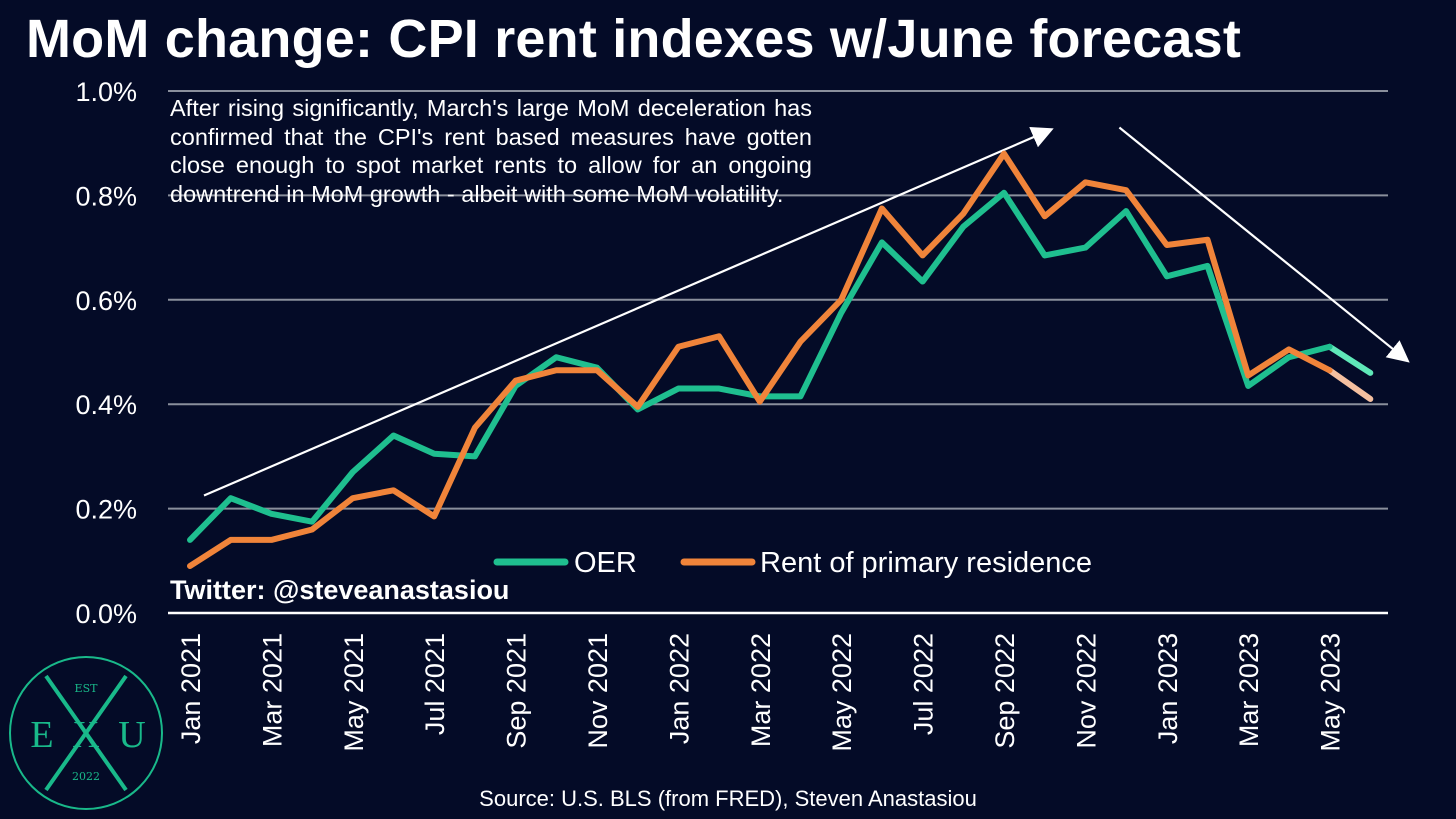 The height and width of the screenshot is (819, 1456). I want to click on logo-text-right: U, so click(131, 735).